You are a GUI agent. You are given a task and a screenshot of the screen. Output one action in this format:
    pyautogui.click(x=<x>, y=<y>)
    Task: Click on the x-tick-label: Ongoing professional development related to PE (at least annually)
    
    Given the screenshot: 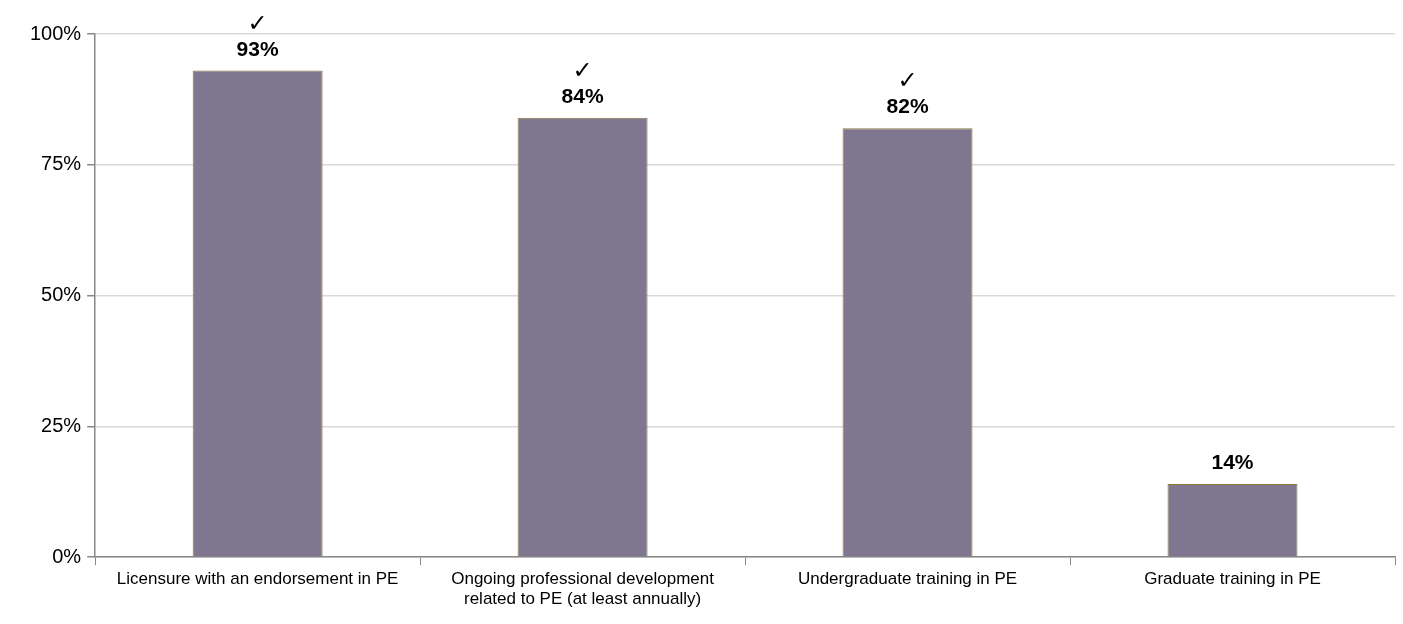 What is the action you would take?
    pyautogui.click(x=583, y=589)
    